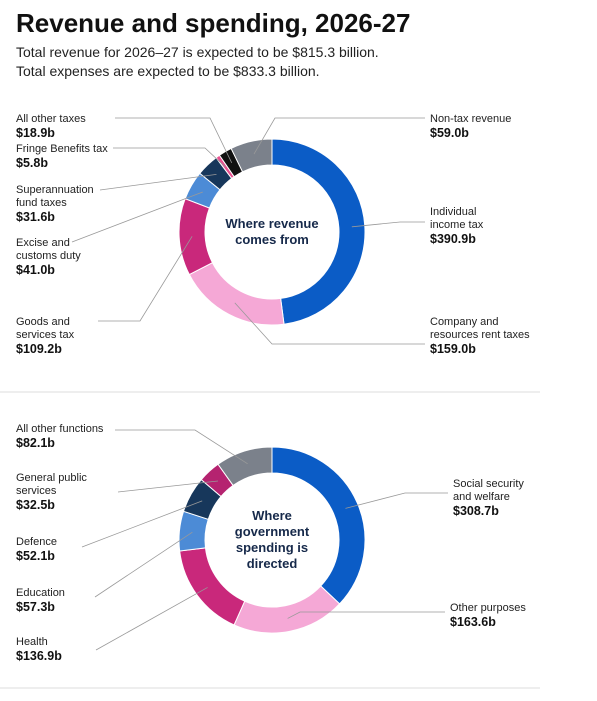 This screenshot has height=701, width=597. Describe the element at coordinates (36, 542) in the screenshot. I see `category-name: Defence` at that location.